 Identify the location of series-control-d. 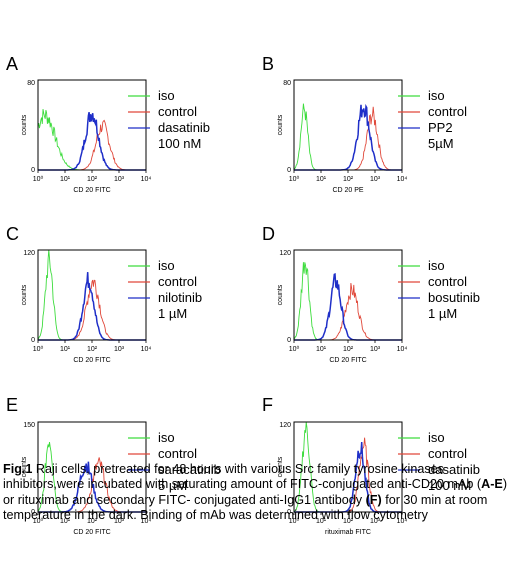
(348, 311).